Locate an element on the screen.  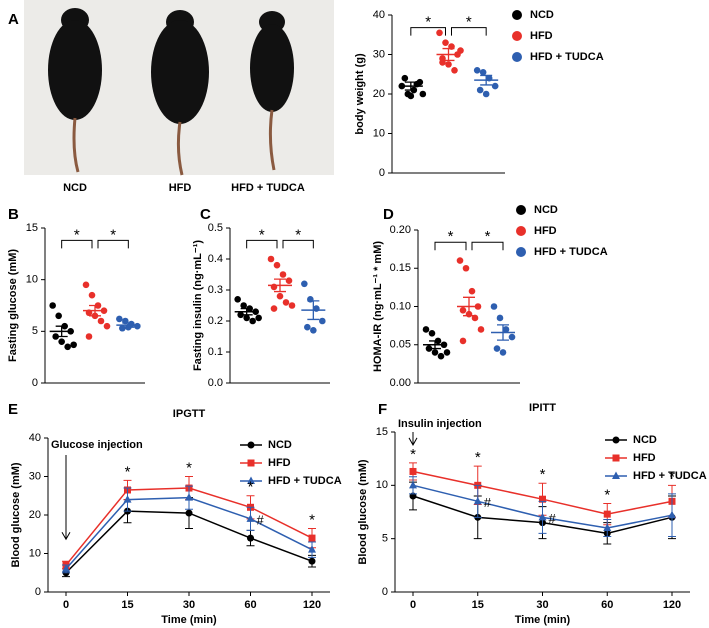
photo-label: NCD is located at coordinates (75, 188).